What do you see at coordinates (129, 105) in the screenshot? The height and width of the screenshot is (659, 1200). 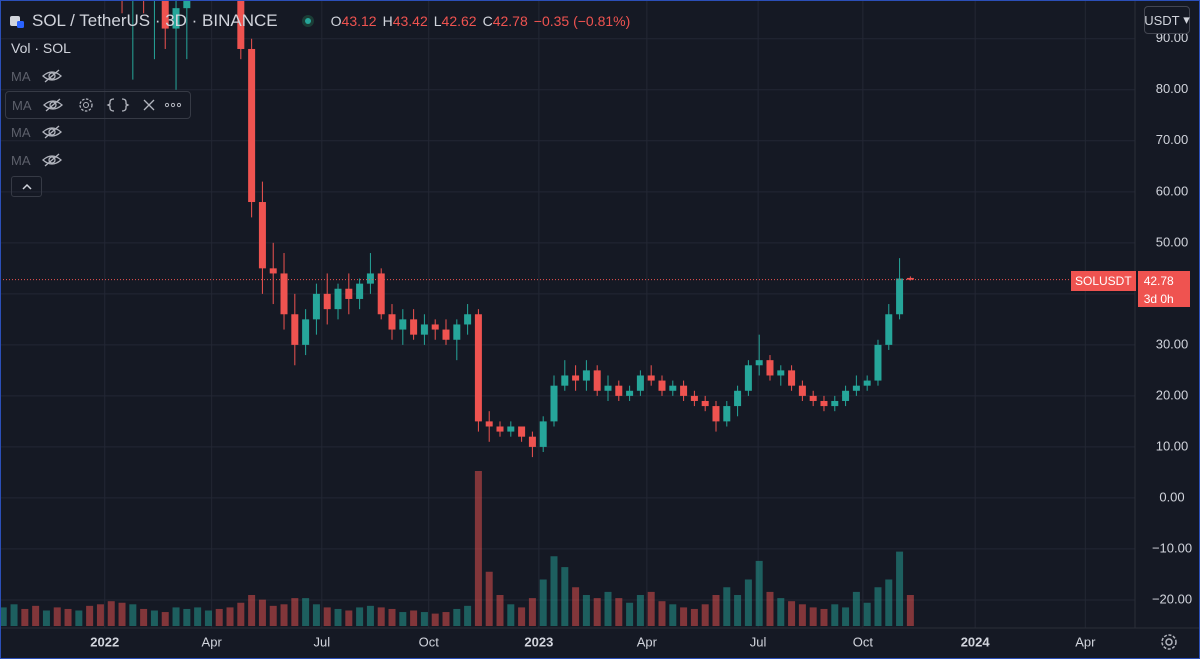 I see `ma-tools` at bounding box center [129, 105].